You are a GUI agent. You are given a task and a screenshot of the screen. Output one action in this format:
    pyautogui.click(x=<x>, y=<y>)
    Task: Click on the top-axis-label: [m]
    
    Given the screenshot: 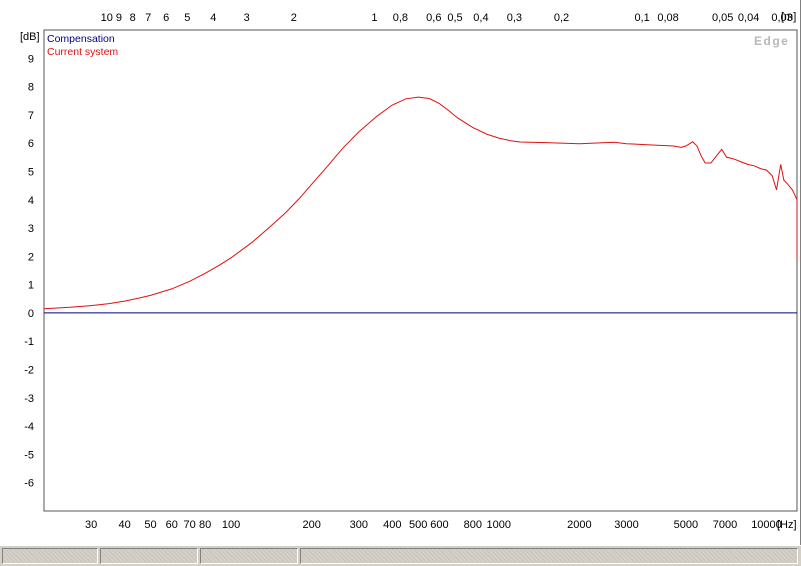 What is the action you would take?
    pyautogui.click(x=788, y=17)
    